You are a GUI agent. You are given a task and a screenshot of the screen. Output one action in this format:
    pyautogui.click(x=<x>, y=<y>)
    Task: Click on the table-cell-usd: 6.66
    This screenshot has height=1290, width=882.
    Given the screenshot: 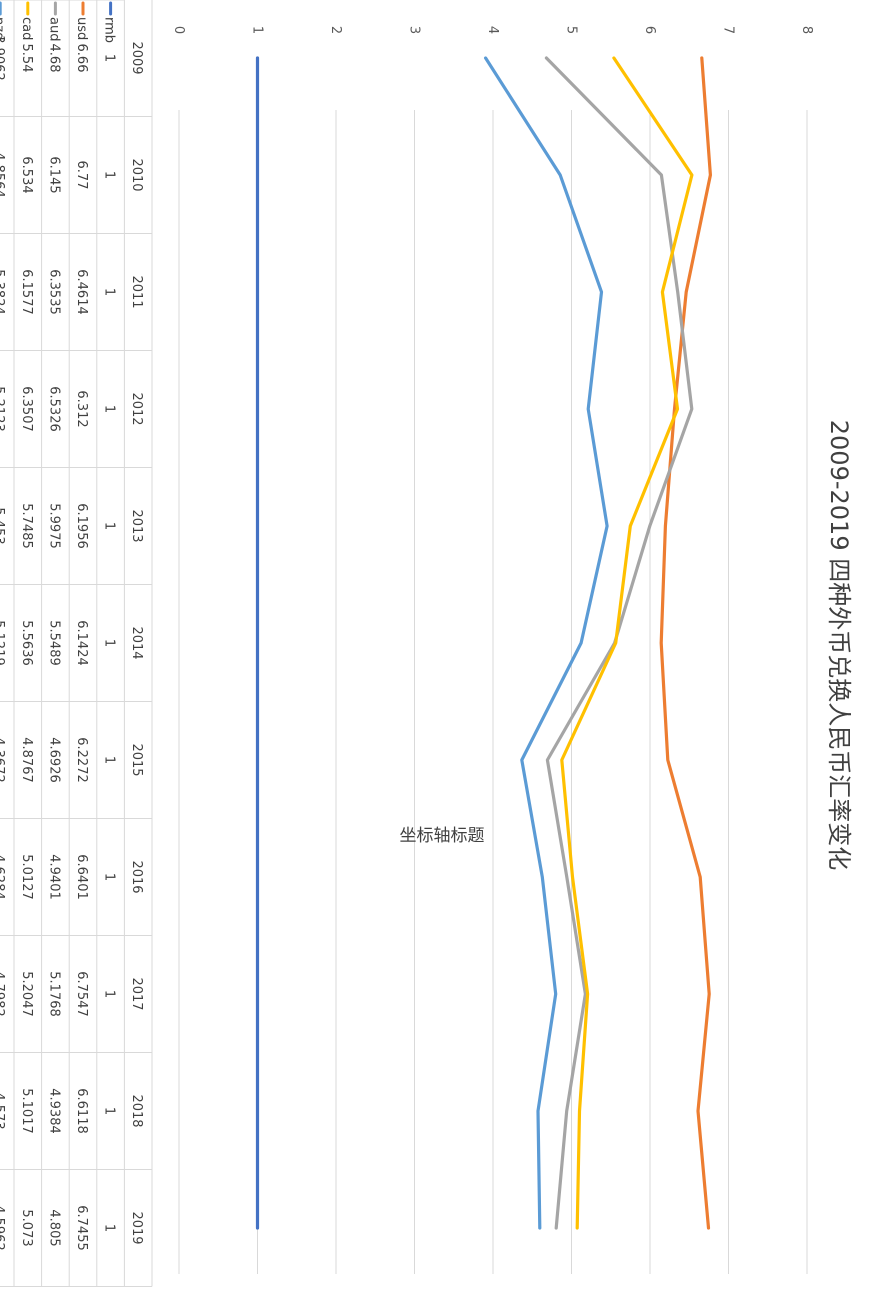 What is the action you would take?
    pyautogui.click(x=81, y=58)
    